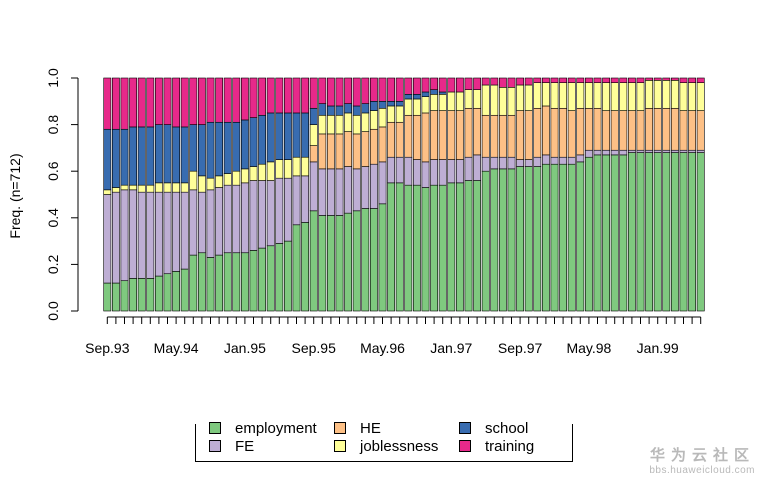 This screenshot has height=485, width=769. What do you see at coordinates (340, 446) in the screenshot?
I see `legend-swatch` at bounding box center [340, 446].